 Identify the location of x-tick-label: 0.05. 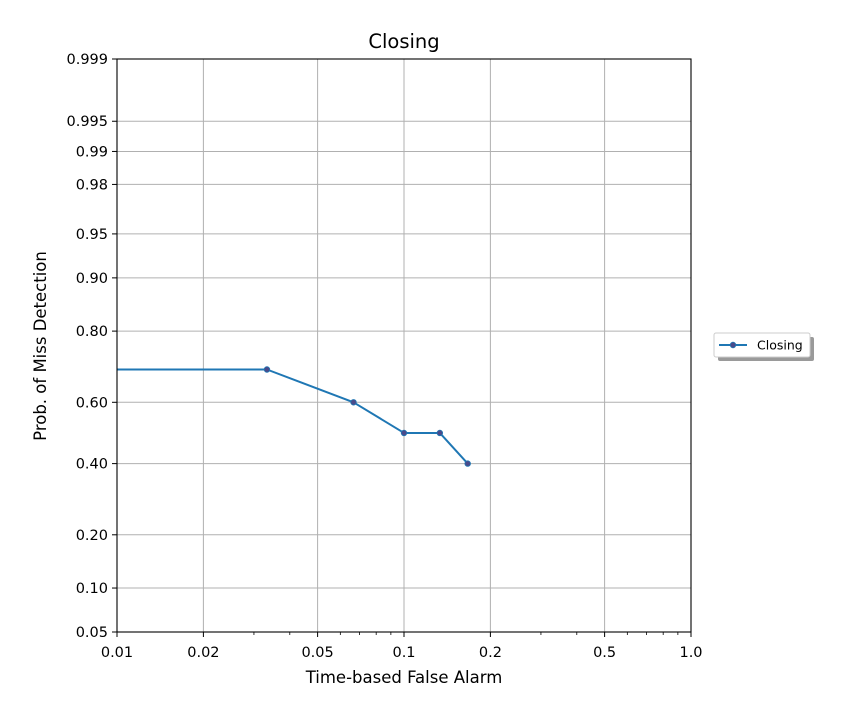
(317, 653).